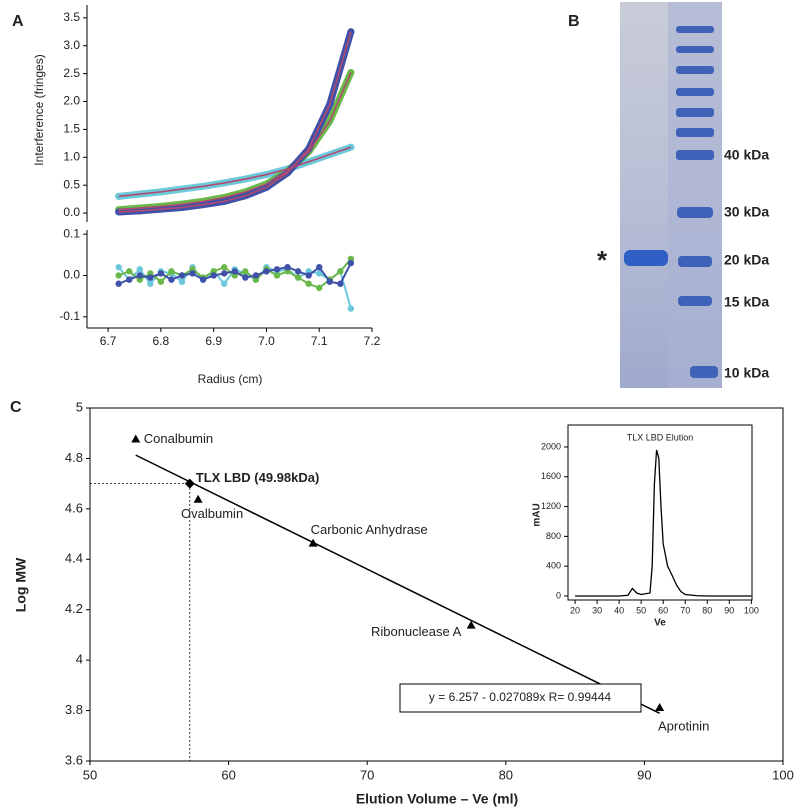 Image resolution: width=798 pixels, height=811 pixels. Describe the element at coordinates (597, 610) in the screenshot. I see `x-tick-label: 30` at that location.